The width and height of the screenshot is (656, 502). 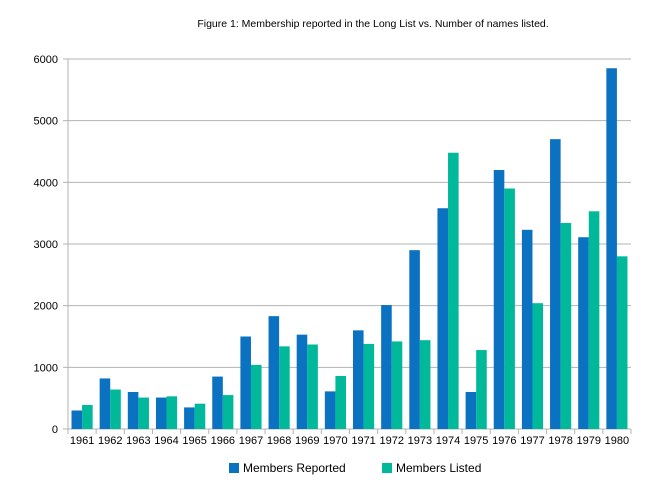 What do you see at coordinates (555, 284) in the screenshot?
I see `bar-members-reported-1978` at bounding box center [555, 284].